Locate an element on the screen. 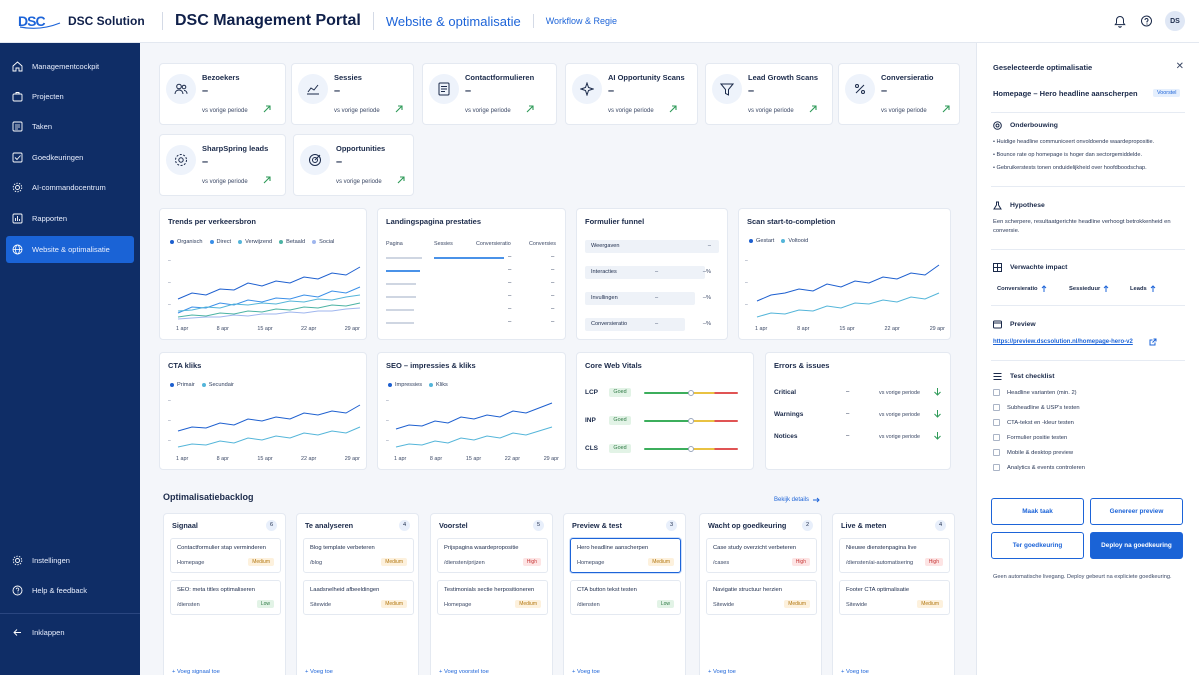 The image size is (1199, 675). legend-item: Social is located at coordinates (323, 242).